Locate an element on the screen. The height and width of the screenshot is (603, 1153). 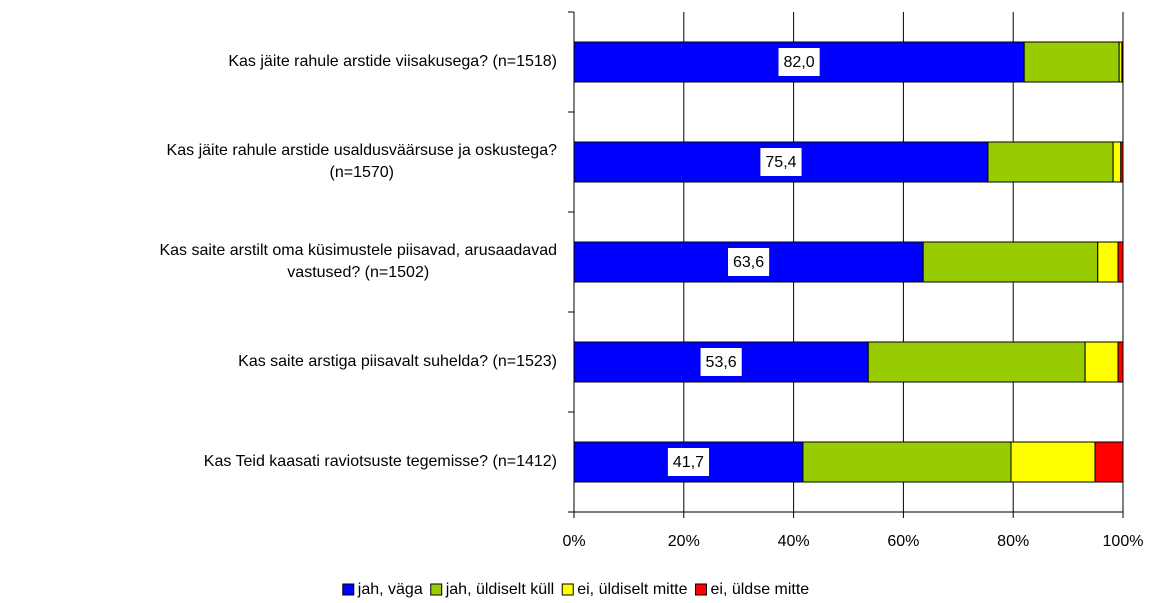
data-label: 63,6 is located at coordinates (748, 262).